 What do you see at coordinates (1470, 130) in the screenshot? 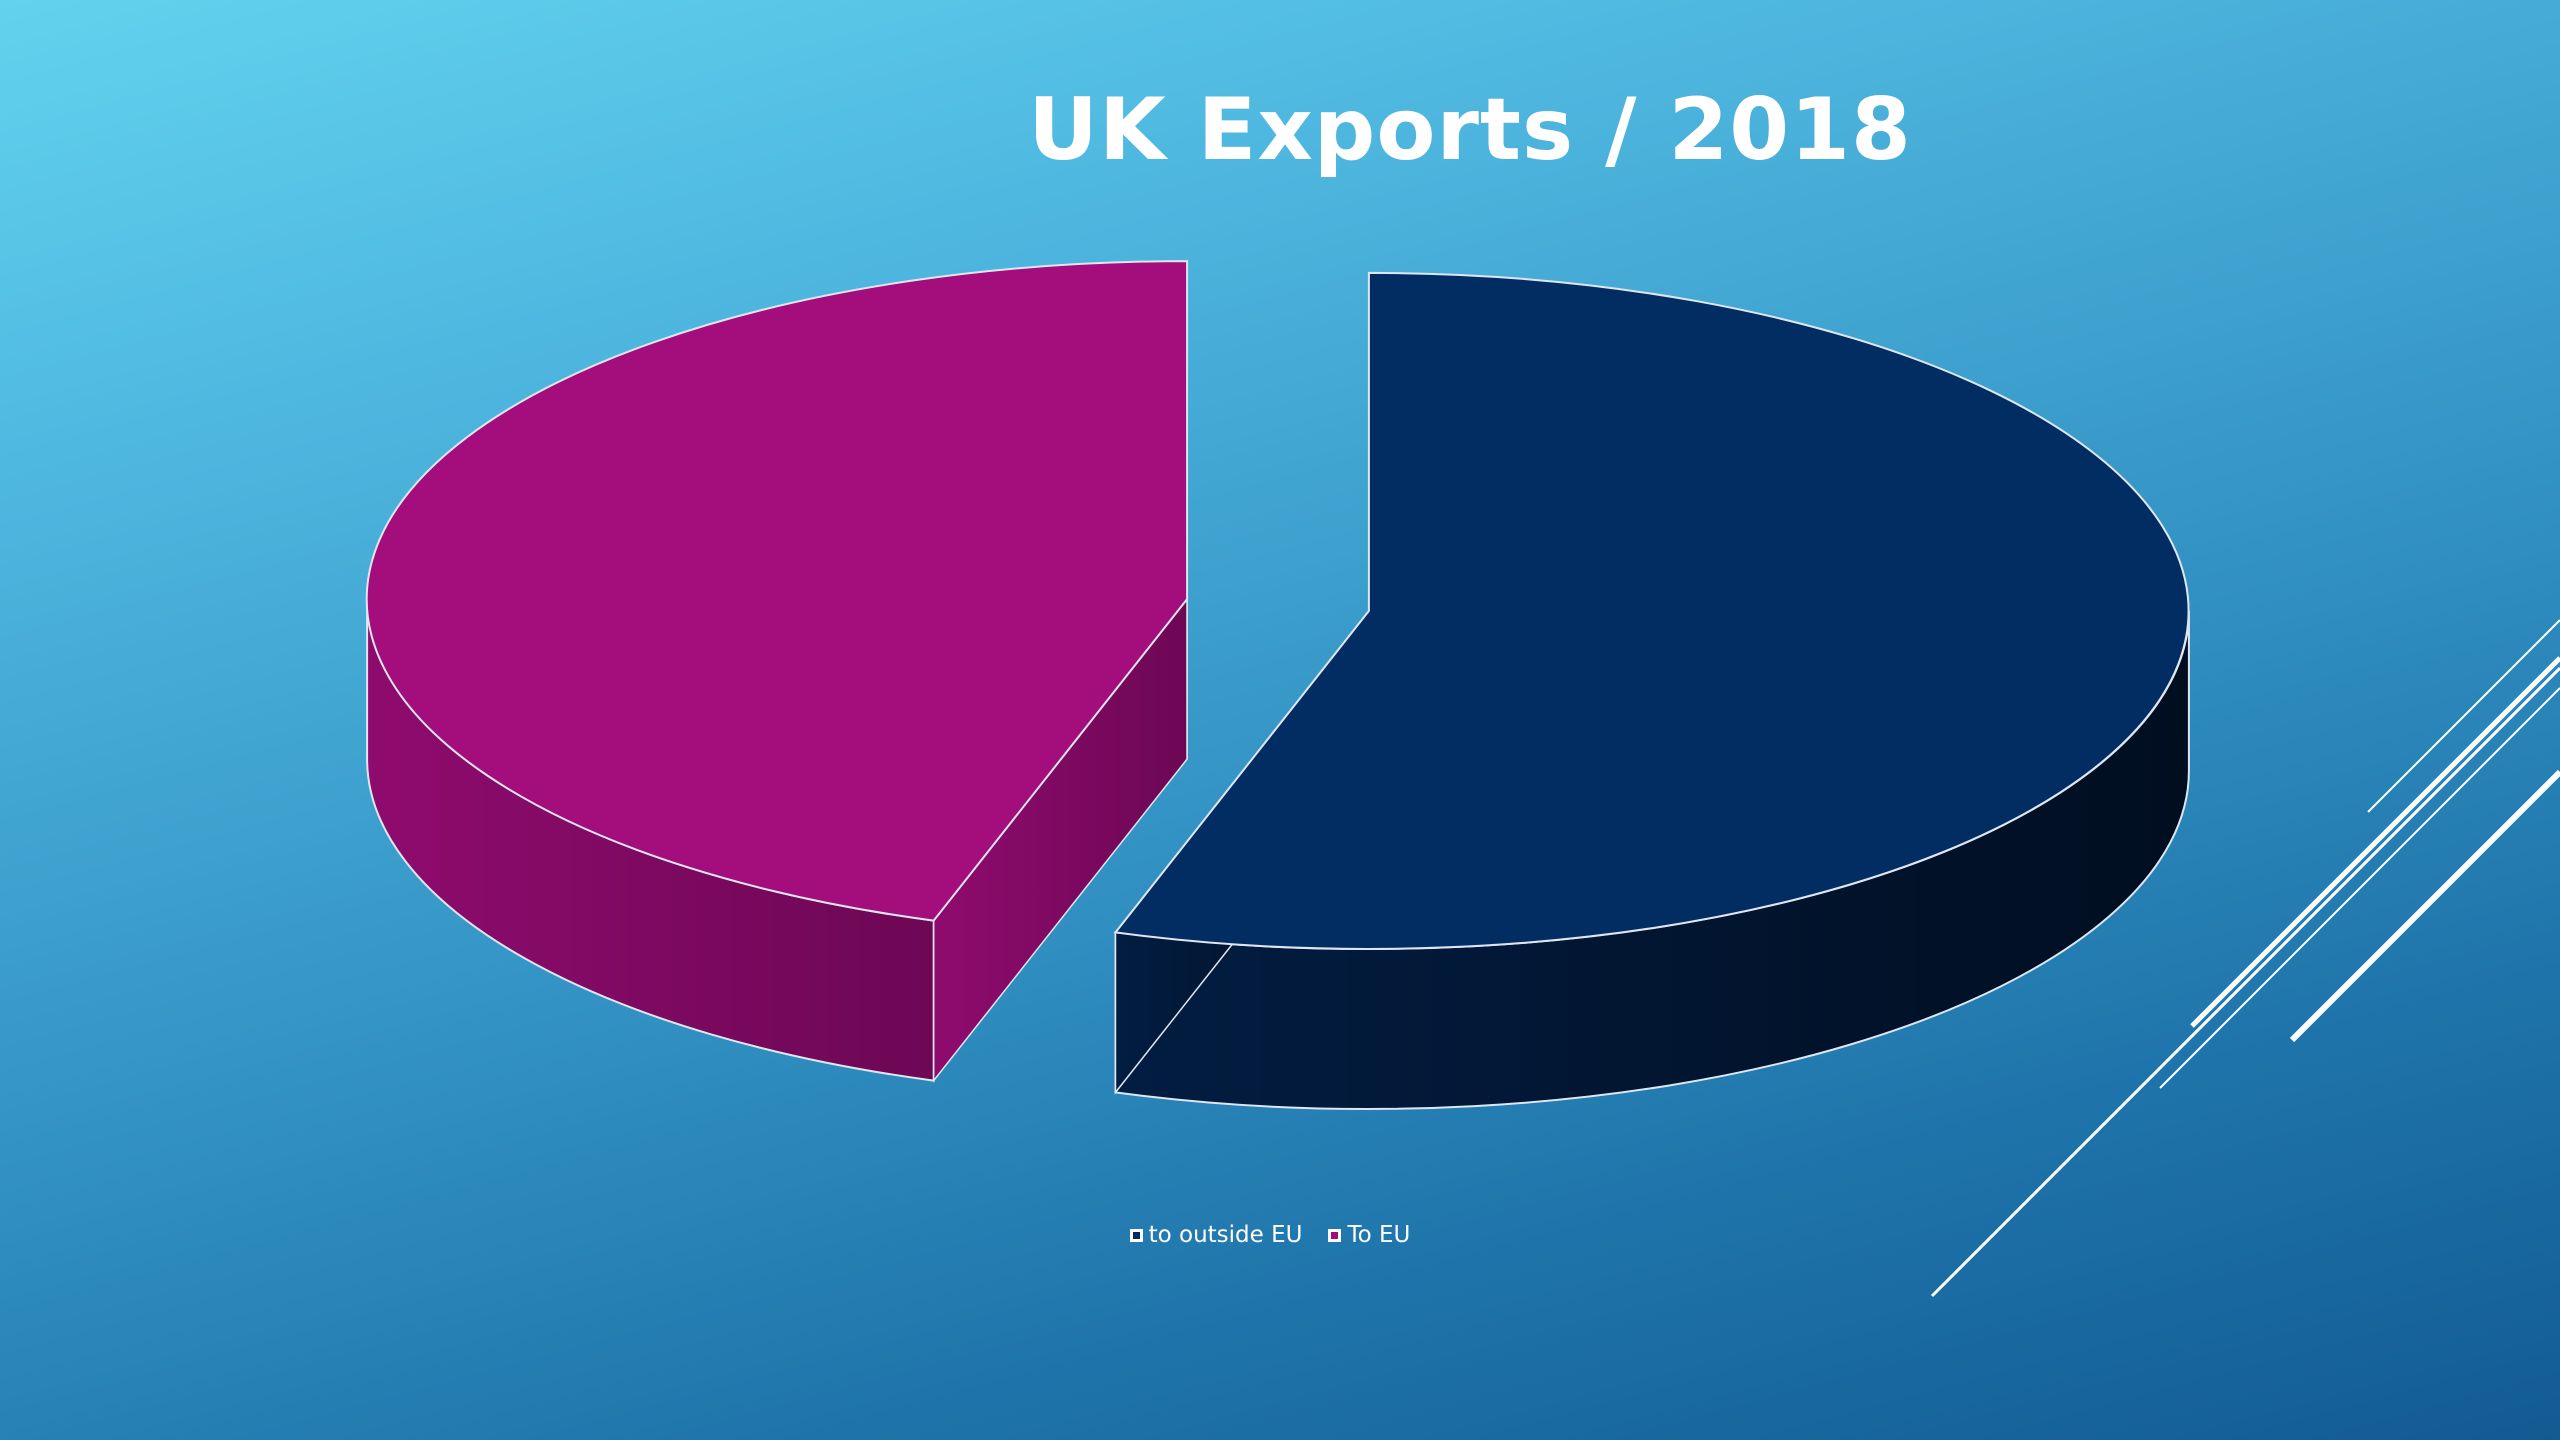
I see `chart-title: UK Exports / 2018` at bounding box center [1470, 130].